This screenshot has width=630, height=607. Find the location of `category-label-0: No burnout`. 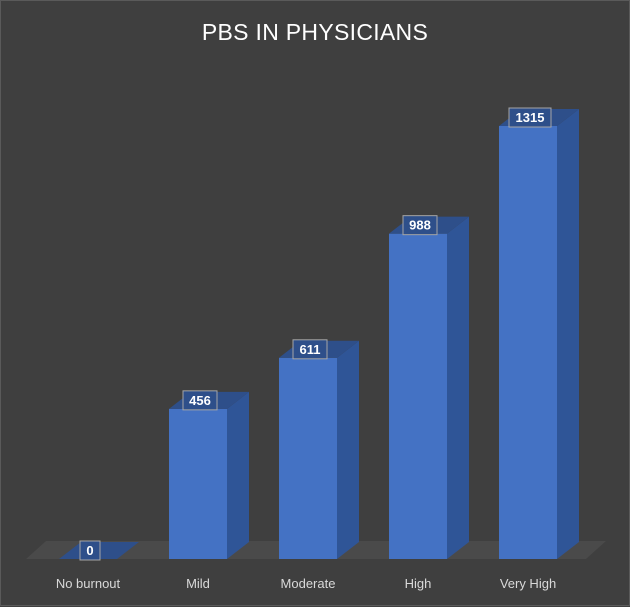

category-label-0: No burnout is located at coordinates (88, 583).